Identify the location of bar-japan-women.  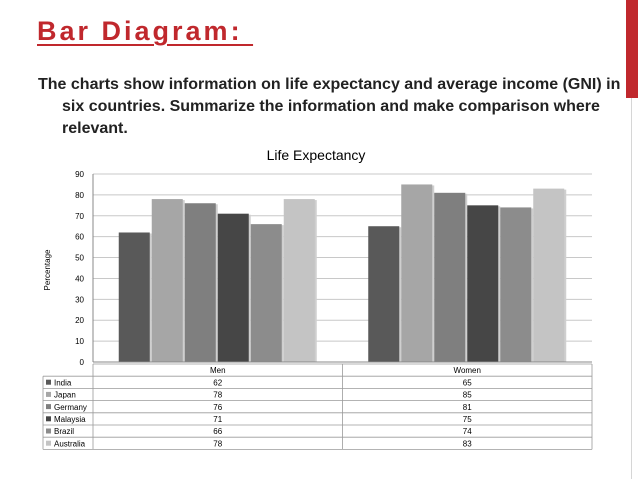
(417, 273).